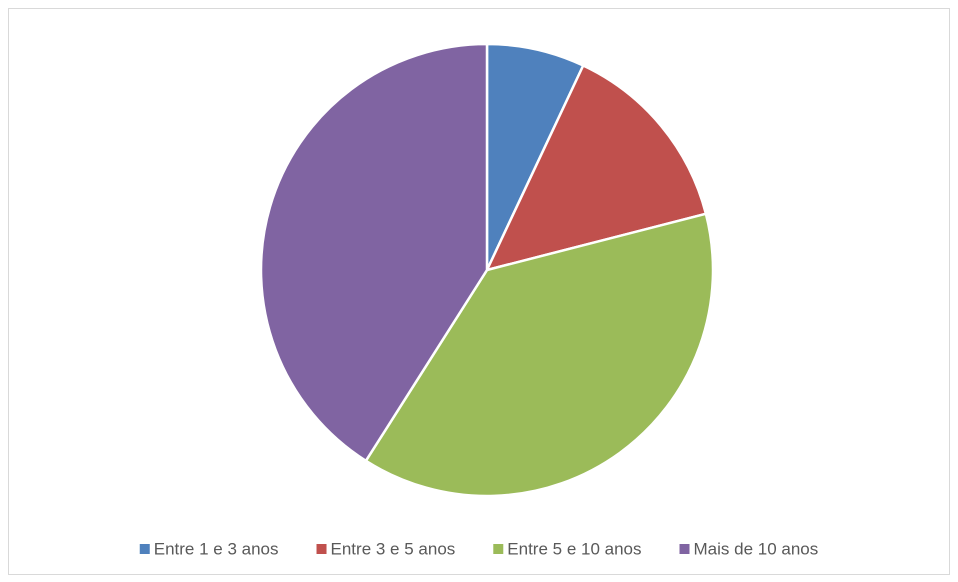  What do you see at coordinates (216, 548) in the screenshot?
I see `legend-label: Entre 1 e 3 anos` at bounding box center [216, 548].